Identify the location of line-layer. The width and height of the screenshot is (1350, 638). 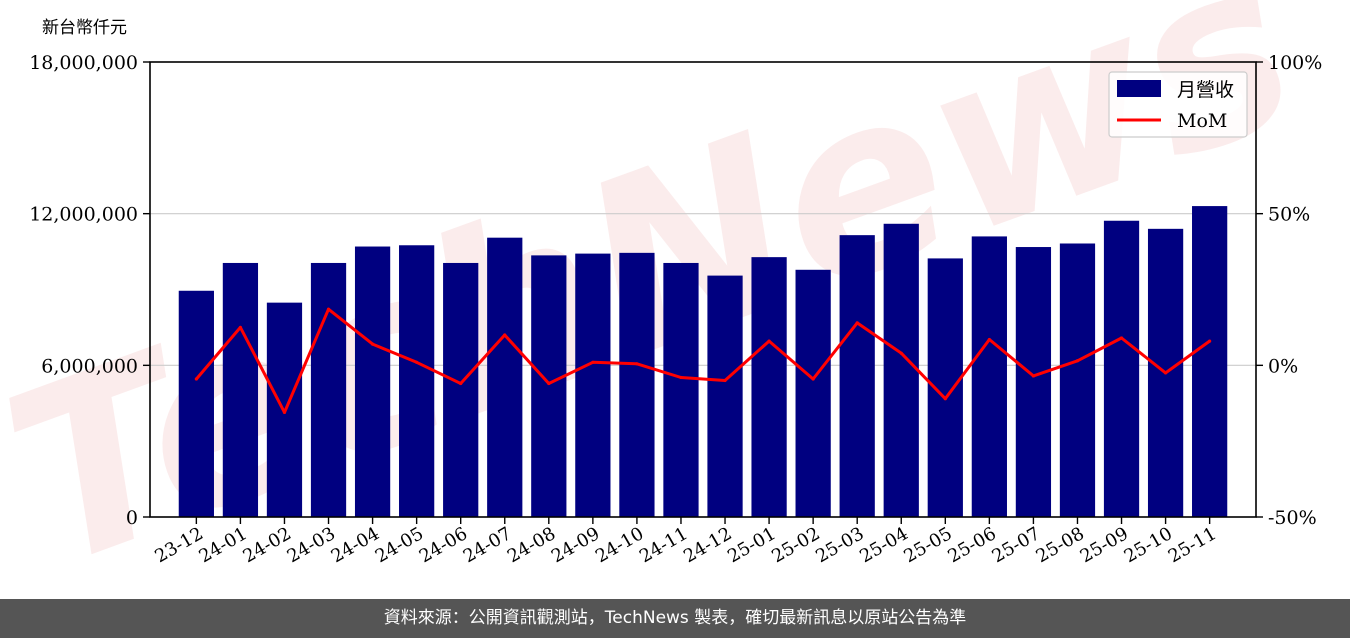
(703, 360).